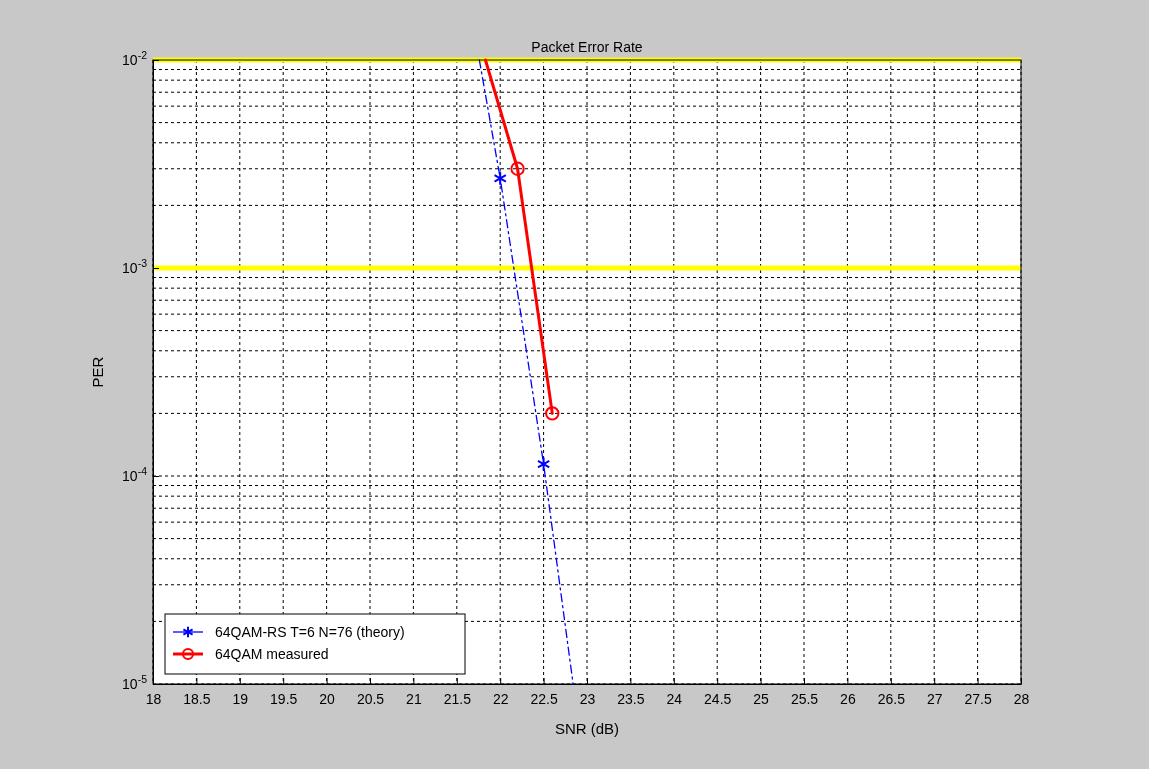 This screenshot has width=1149, height=769. What do you see at coordinates (327, 698) in the screenshot?
I see `x-tick-label: 20` at bounding box center [327, 698].